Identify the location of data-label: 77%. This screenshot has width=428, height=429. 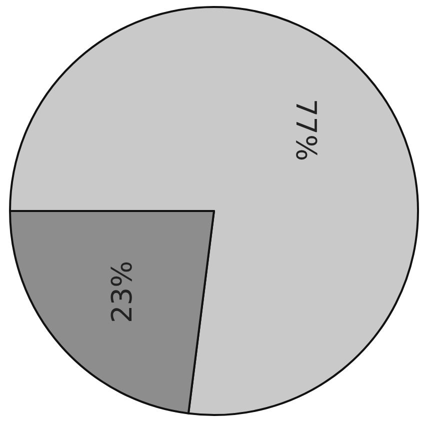
(305, 130).